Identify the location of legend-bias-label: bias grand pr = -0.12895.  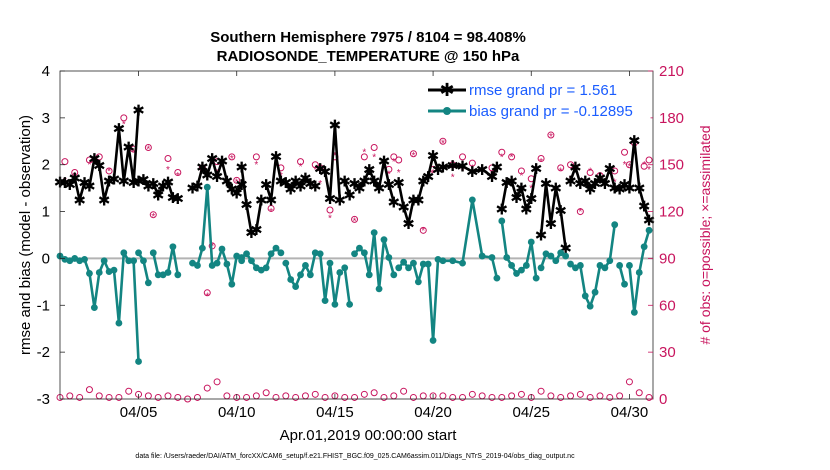
(551, 111).